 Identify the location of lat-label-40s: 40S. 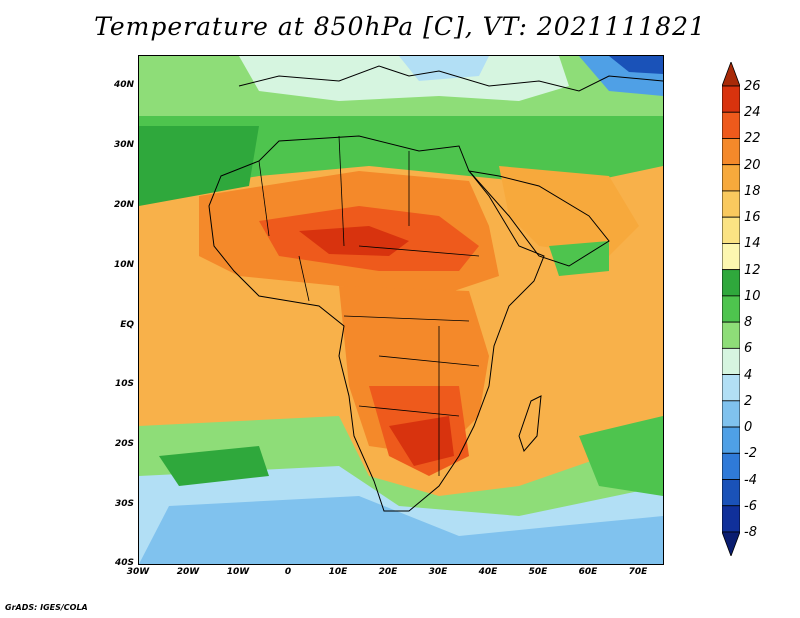
(124, 563).